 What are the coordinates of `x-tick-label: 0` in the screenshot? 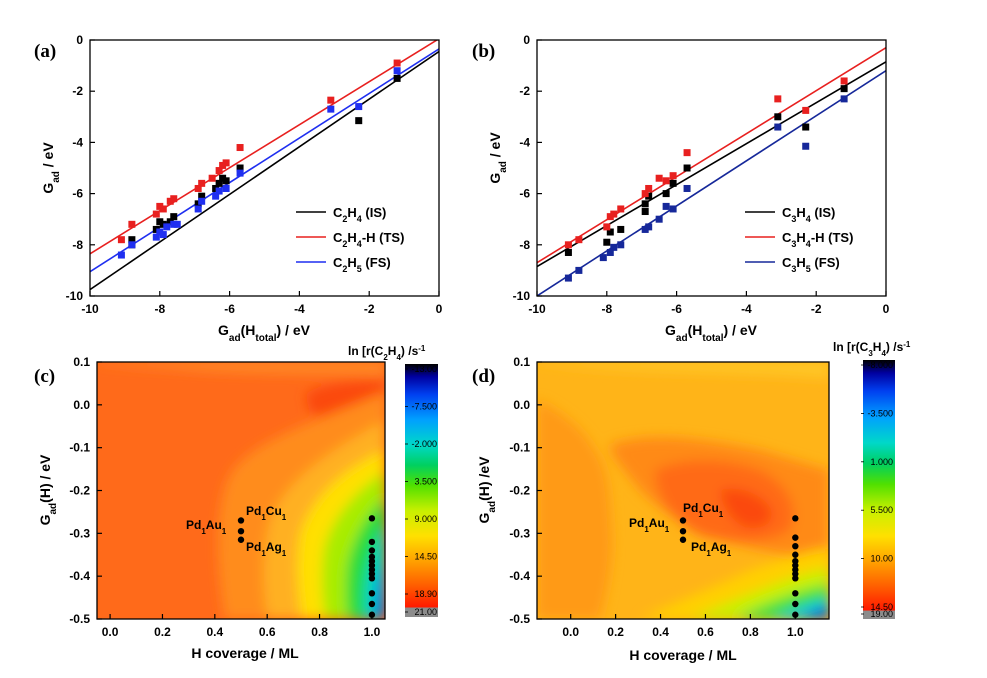 It's located at (886, 309).